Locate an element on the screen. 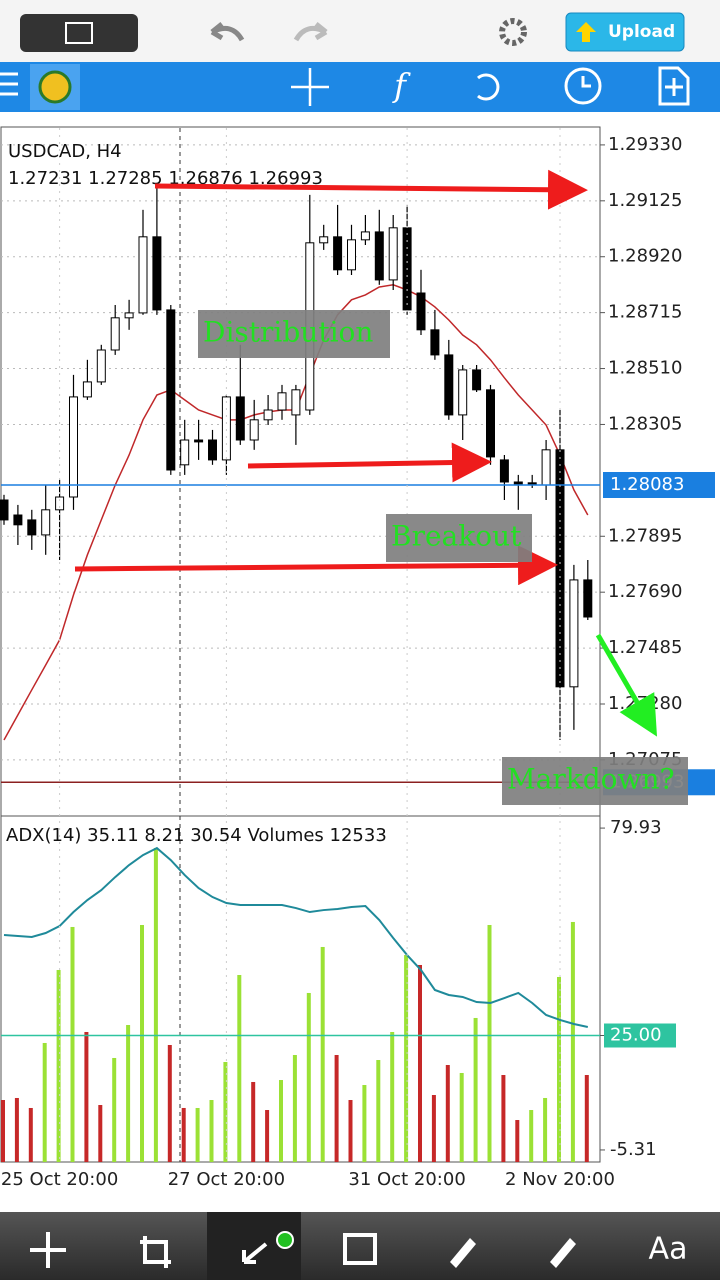  x-tick-label: 31 Oct 20:00 is located at coordinates (406, 1179).